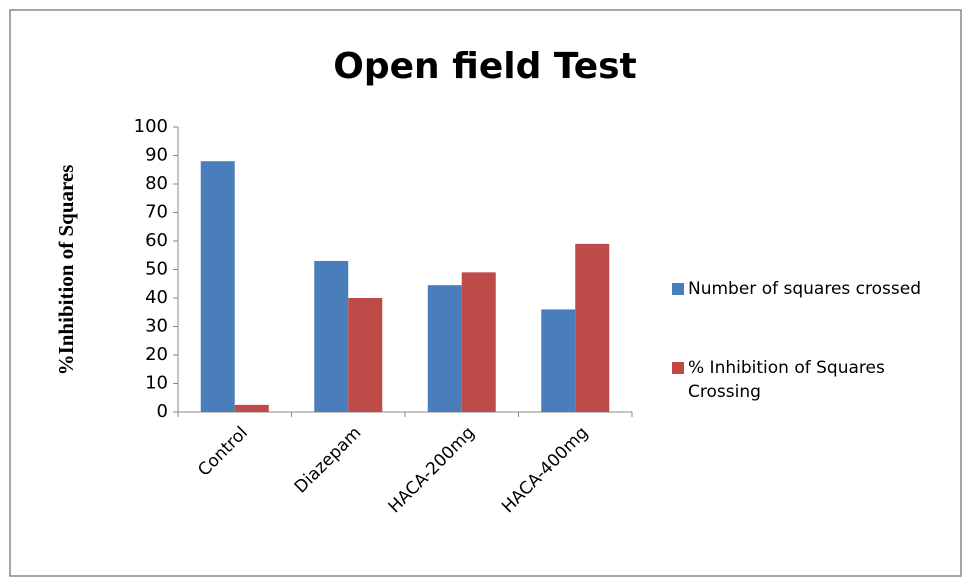 This screenshot has height=586, width=971. Describe the element at coordinates (485, 66) in the screenshot. I see `chart-title: Open field Test` at that location.